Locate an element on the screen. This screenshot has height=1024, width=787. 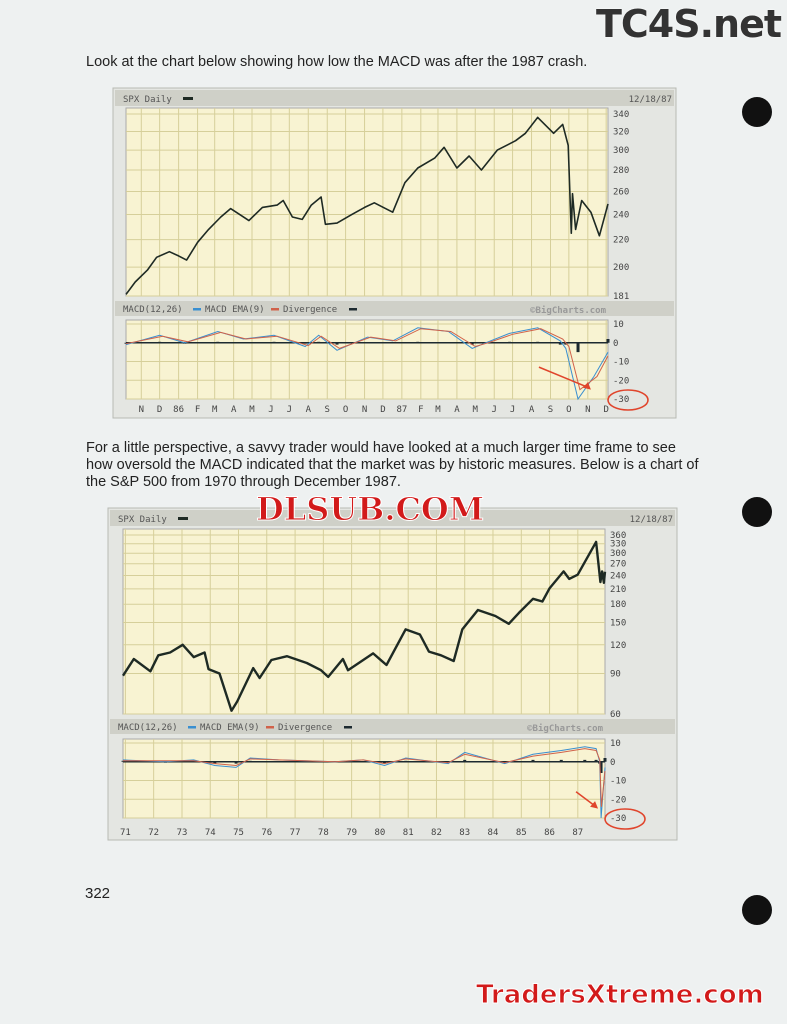
price-tick-label: 90 is located at coordinates (615, 674).